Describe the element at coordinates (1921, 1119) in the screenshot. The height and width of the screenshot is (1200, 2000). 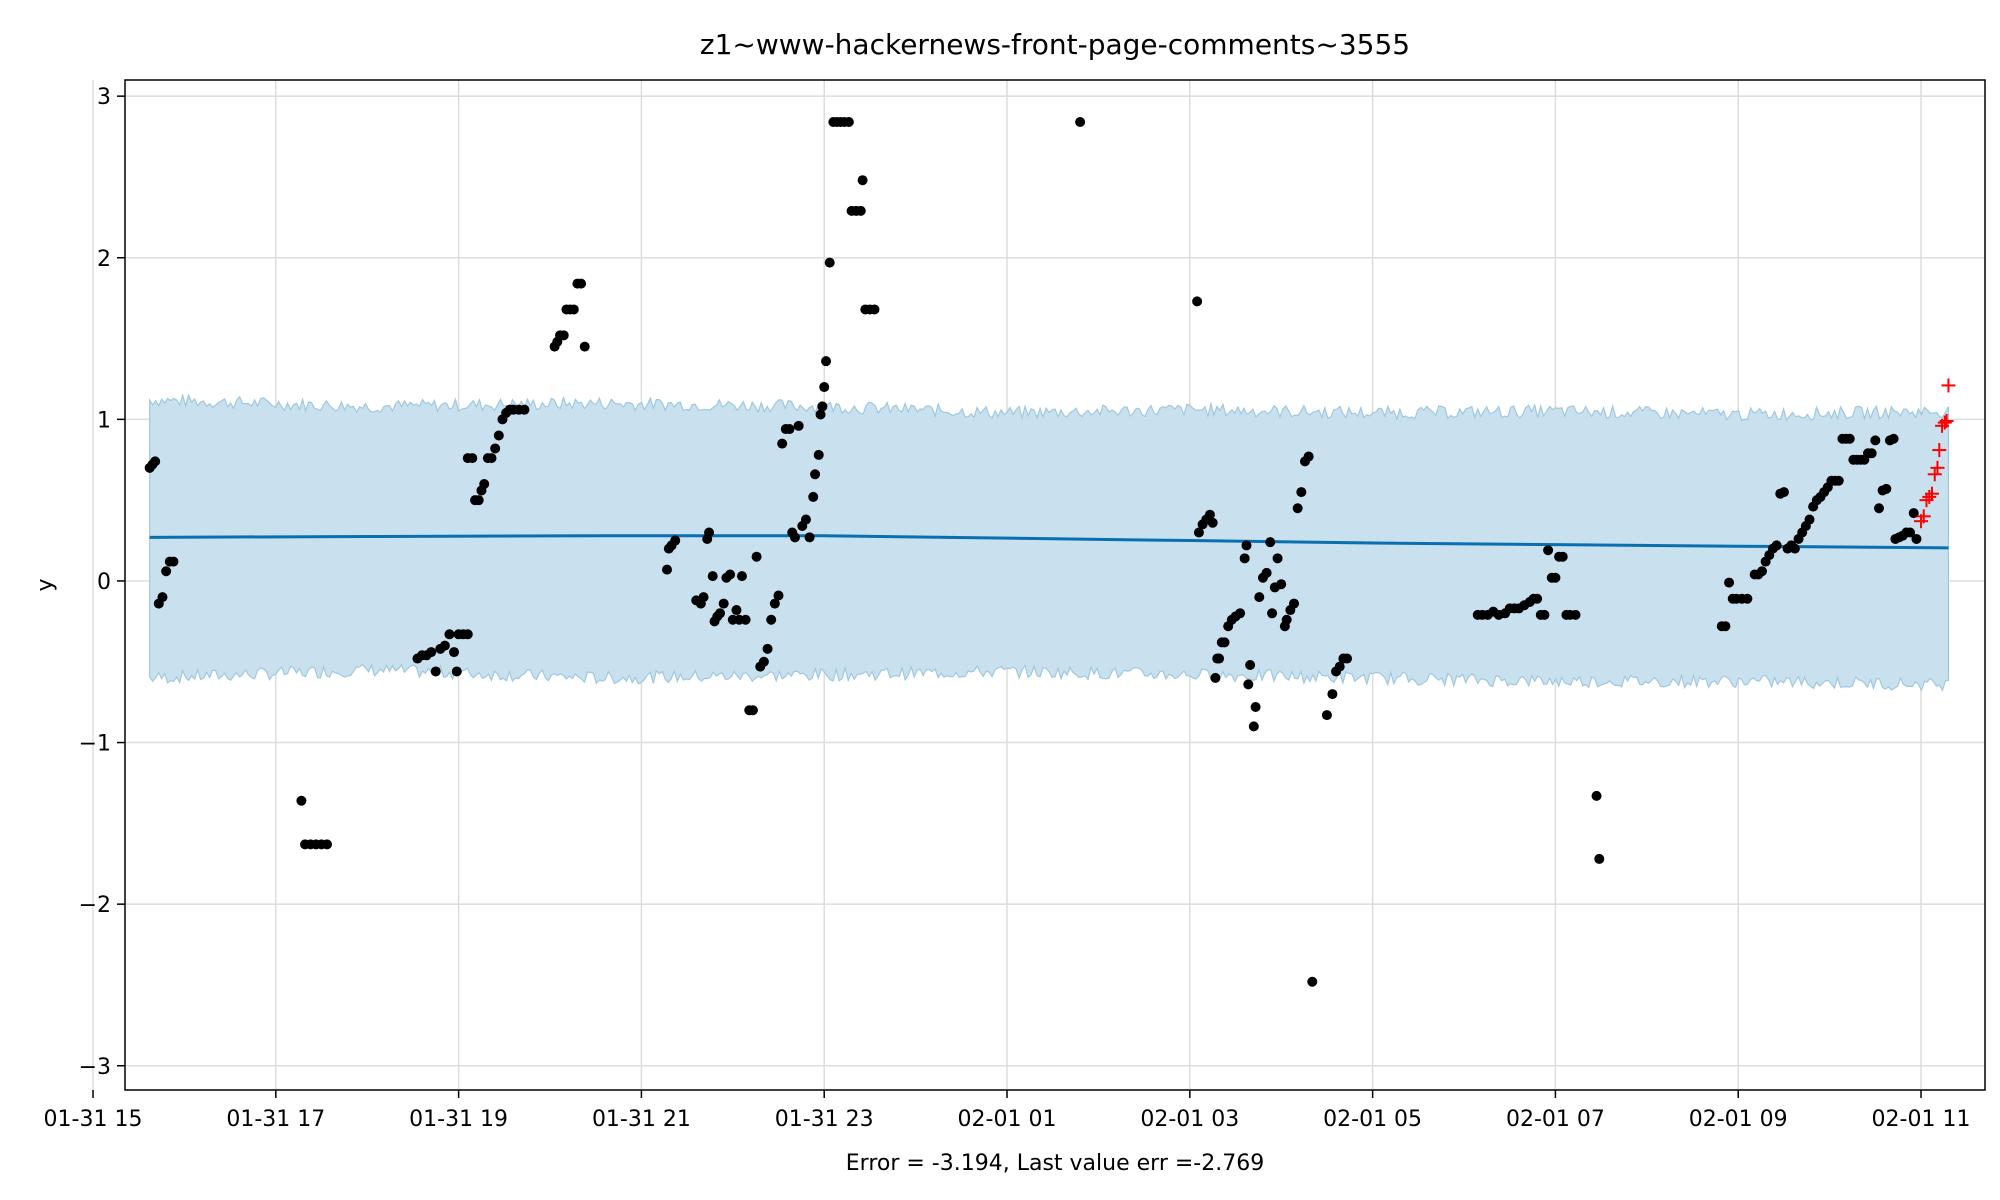
I see `x-tick-label: 02-01 11` at that location.